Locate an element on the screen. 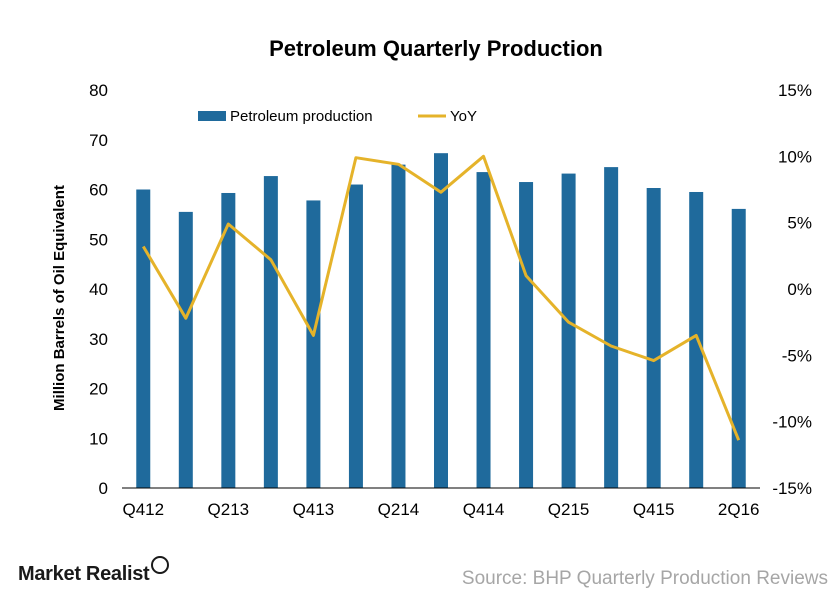 Image resolution: width=840 pixels, height=600 pixels. y-tick-label: 0 is located at coordinates (103, 488).